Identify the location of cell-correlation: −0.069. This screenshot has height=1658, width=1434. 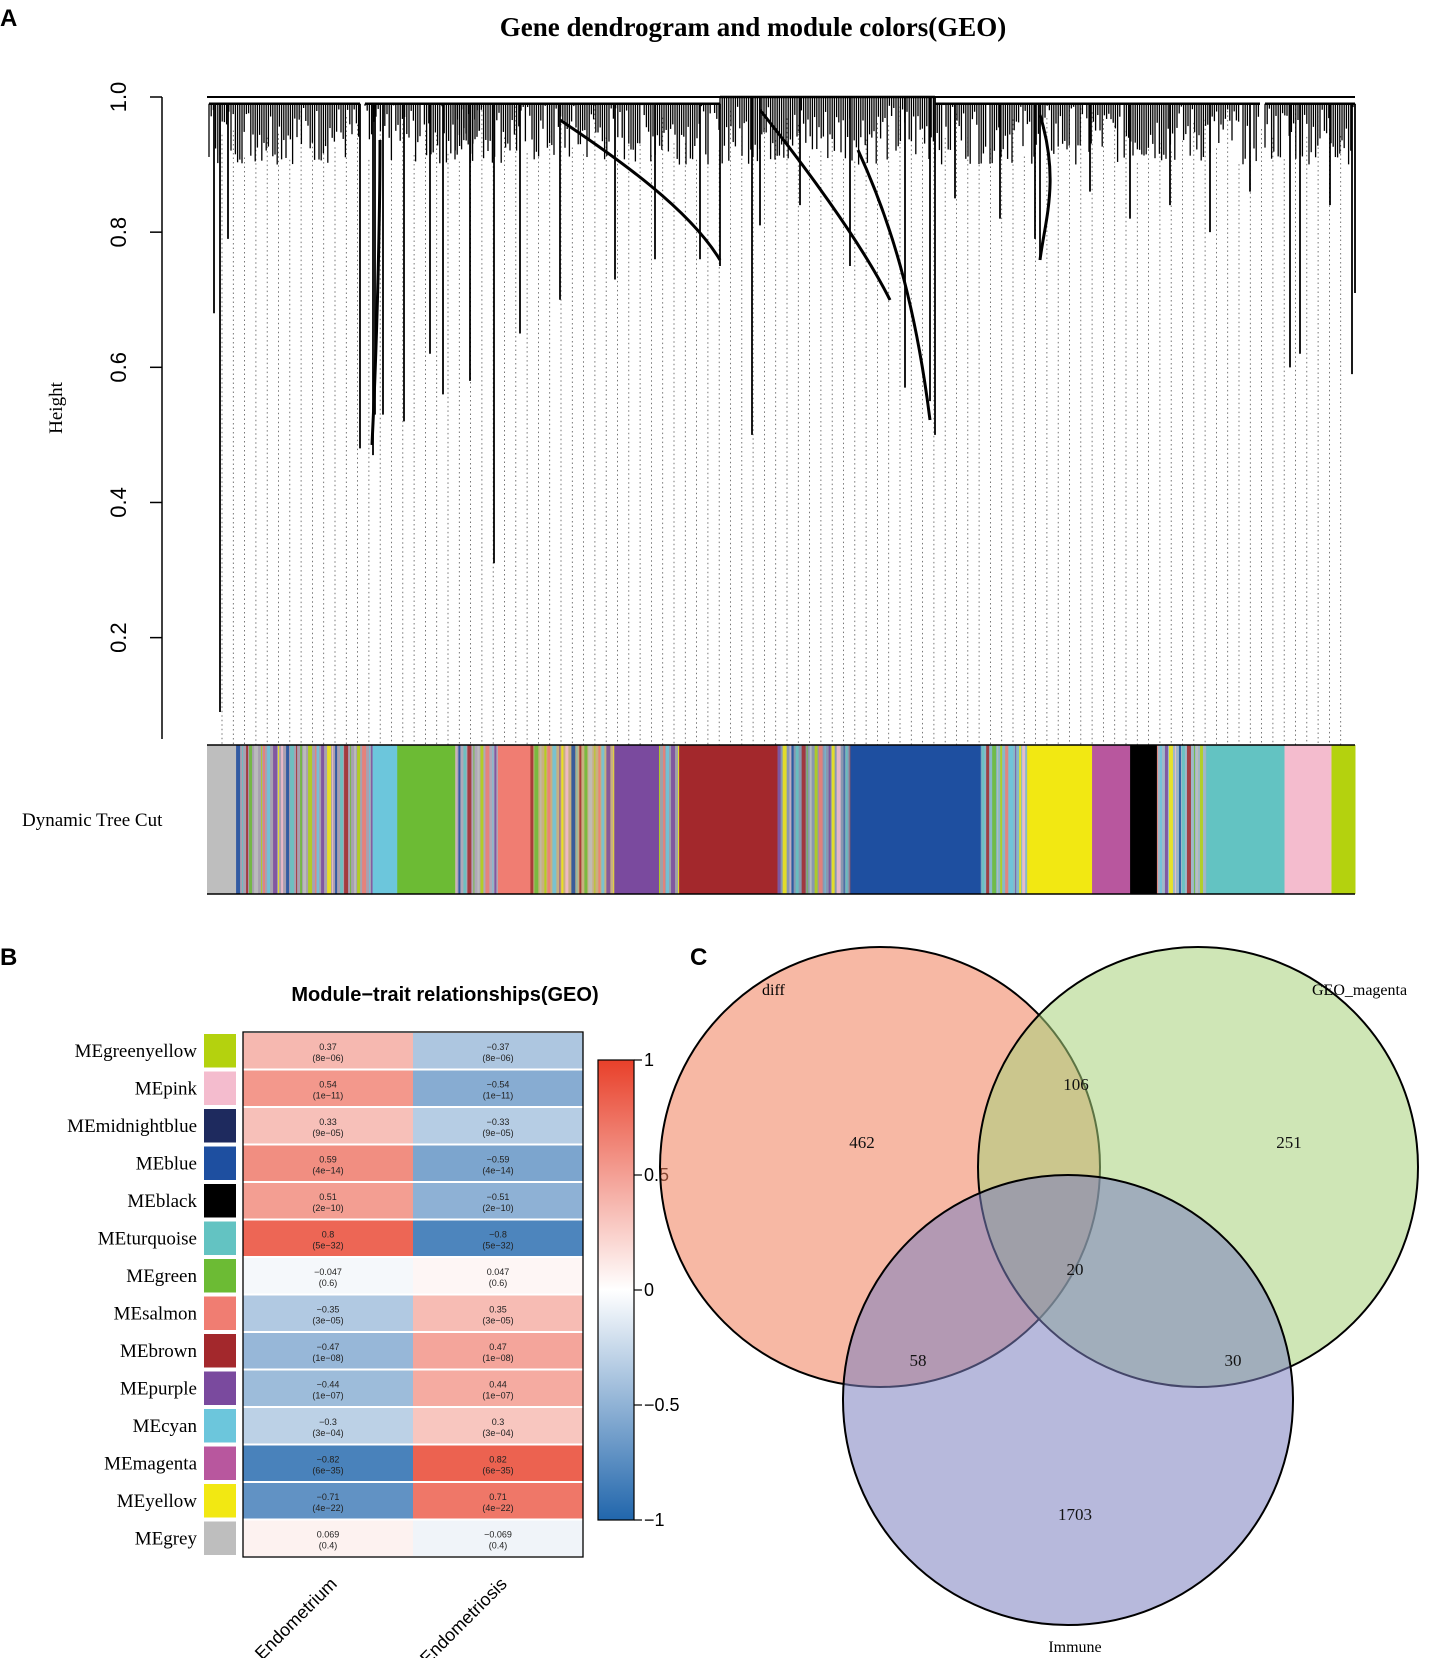
(498, 1534).